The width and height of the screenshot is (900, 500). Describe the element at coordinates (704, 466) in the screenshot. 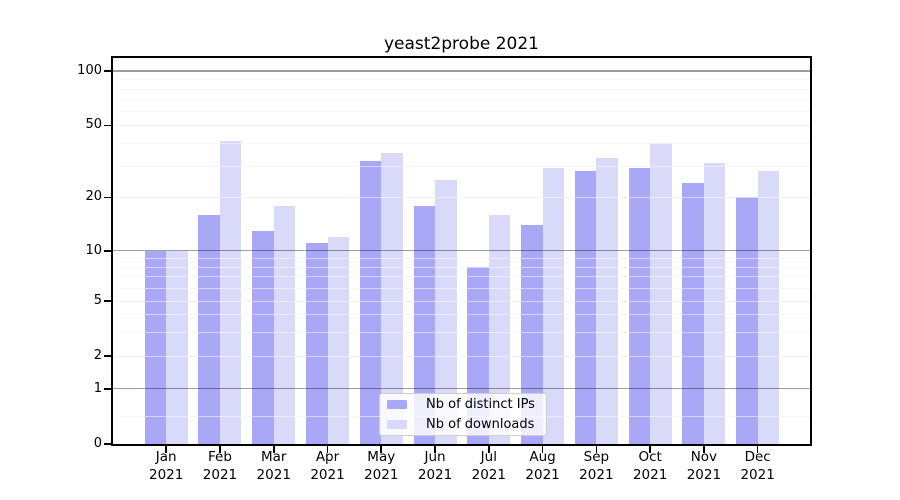

I see `x-tick-label-nov: Nov 2021` at that location.